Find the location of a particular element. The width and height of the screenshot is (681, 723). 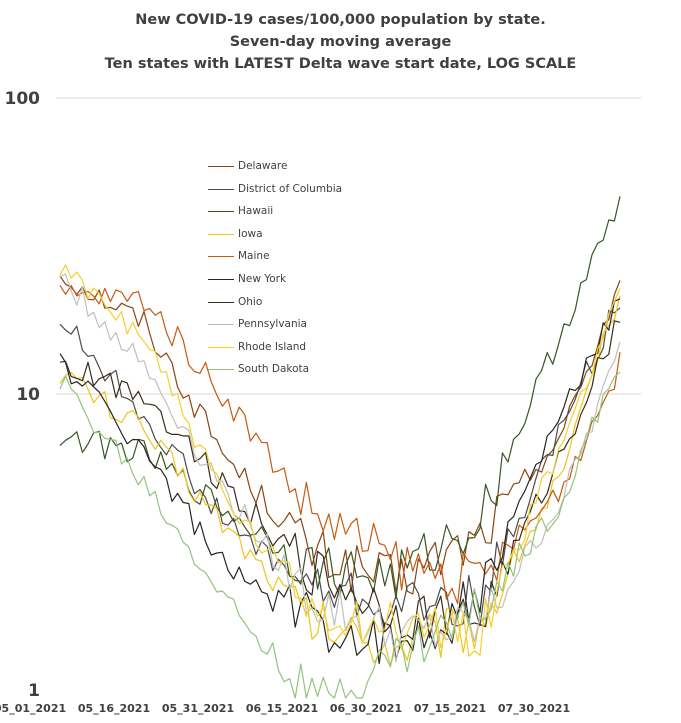

legend-label: Rhode Island is located at coordinates (272, 346).